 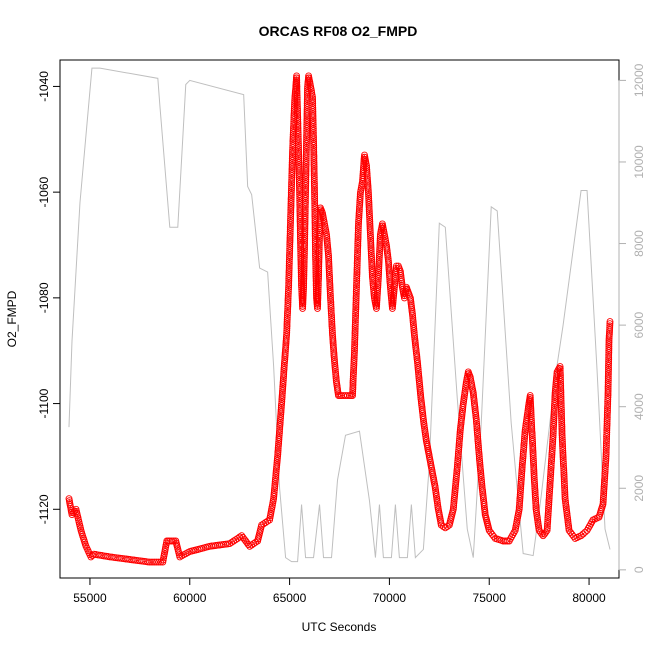 I want to click on y-tick-label: -1040, so click(x=44, y=86).